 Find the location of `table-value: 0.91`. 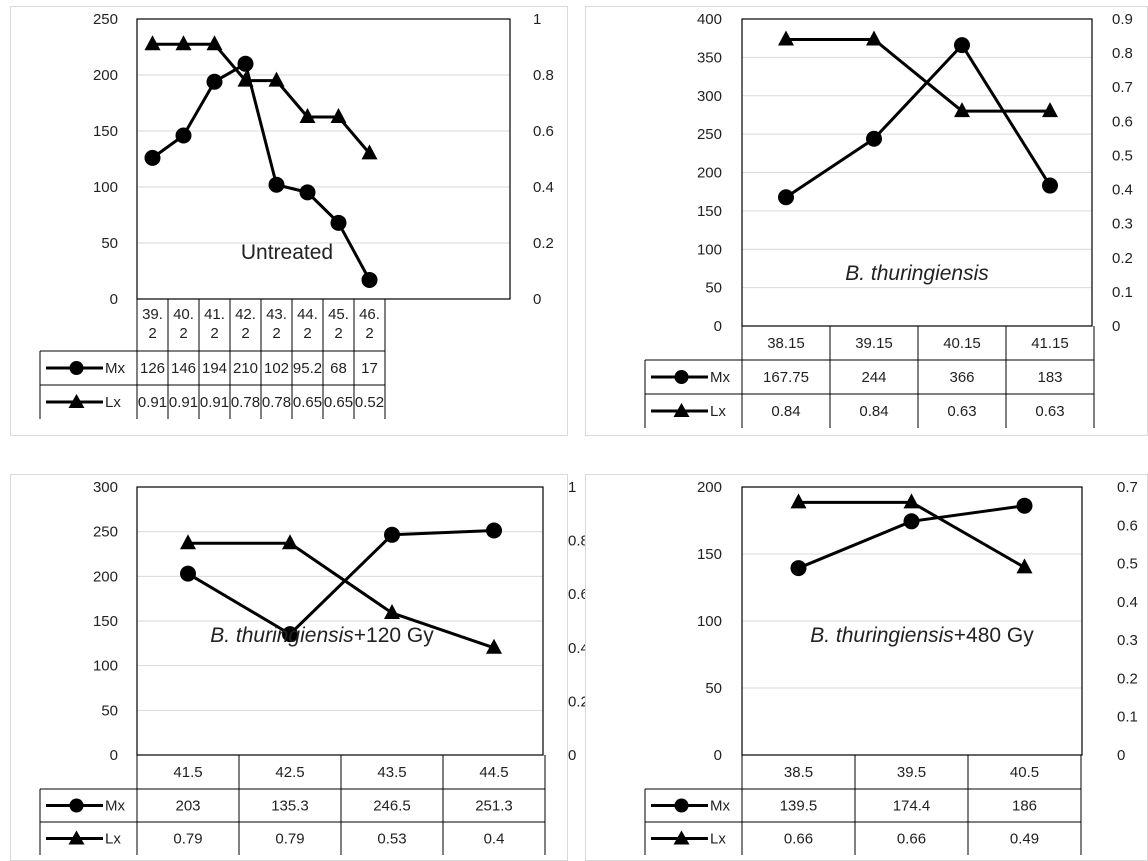

table-value: 0.91 is located at coordinates (152, 402).